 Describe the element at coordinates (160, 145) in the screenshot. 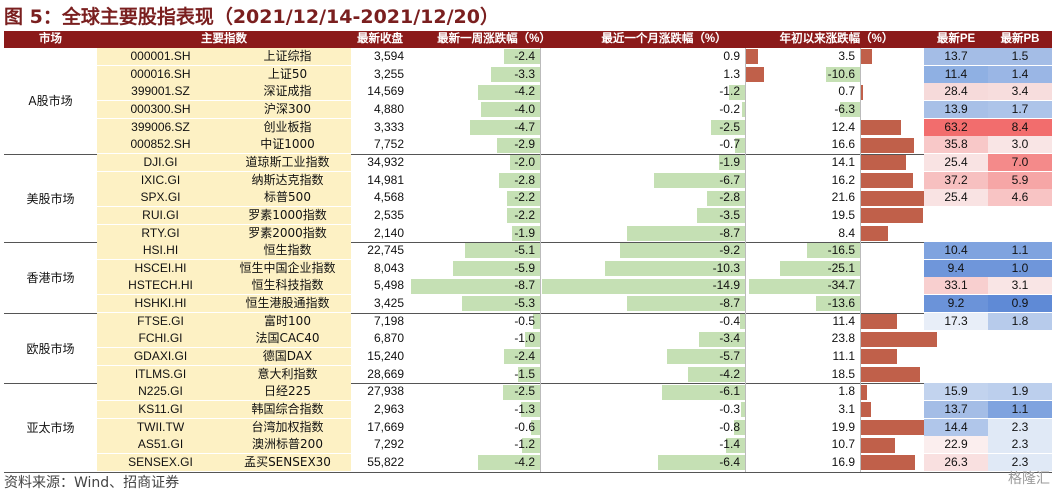

I see `index-code: 000852.SH` at that location.